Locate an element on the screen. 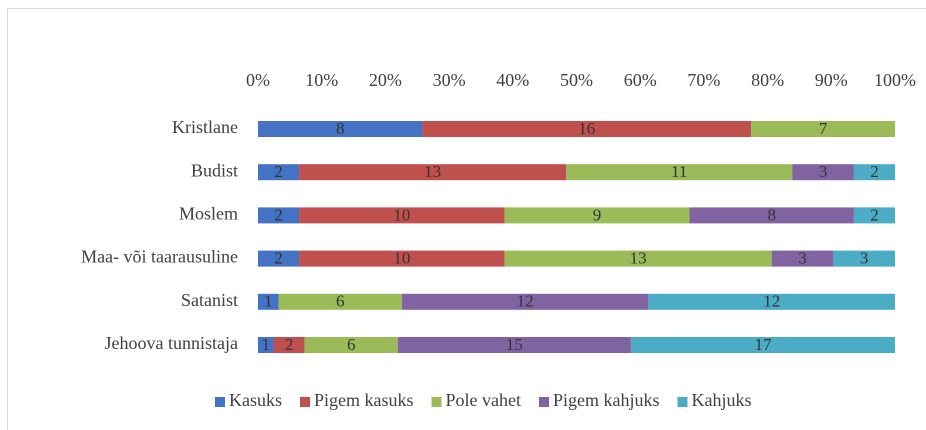 This screenshot has height=430, width=926. x-tick-label: 80% is located at coordinates (767, 80).